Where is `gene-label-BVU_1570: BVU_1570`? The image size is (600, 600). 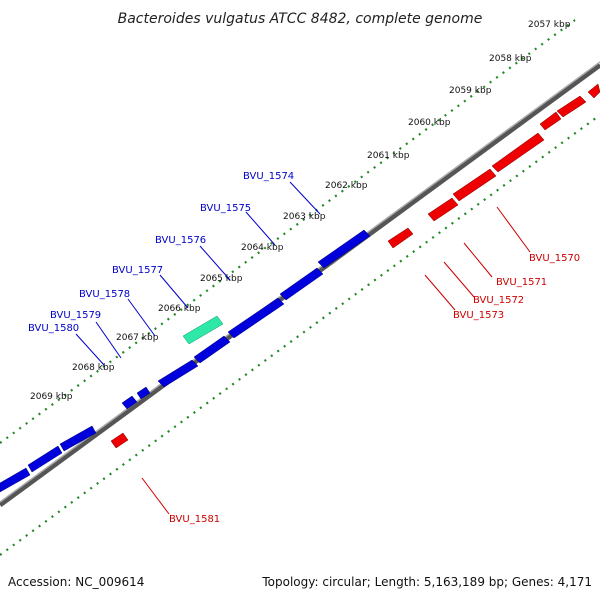
gene-label-BVU_1570: BVU_1570 is located at coordinates (554, 258).